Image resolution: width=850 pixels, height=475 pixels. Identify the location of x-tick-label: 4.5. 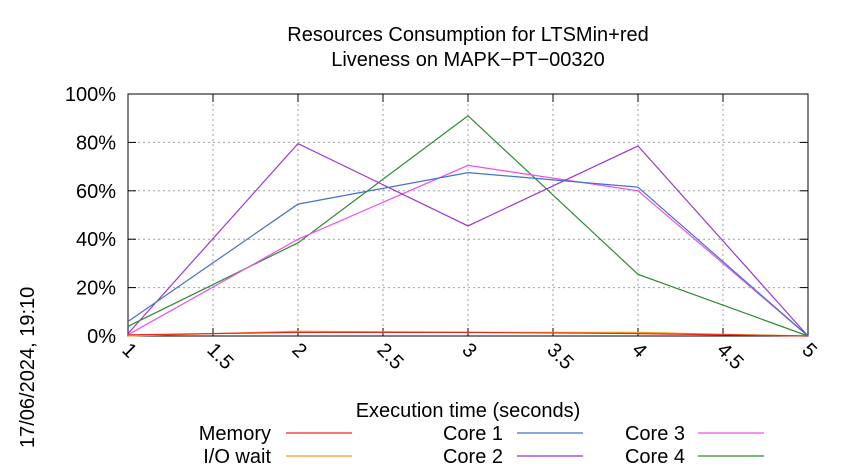
(729, 356).